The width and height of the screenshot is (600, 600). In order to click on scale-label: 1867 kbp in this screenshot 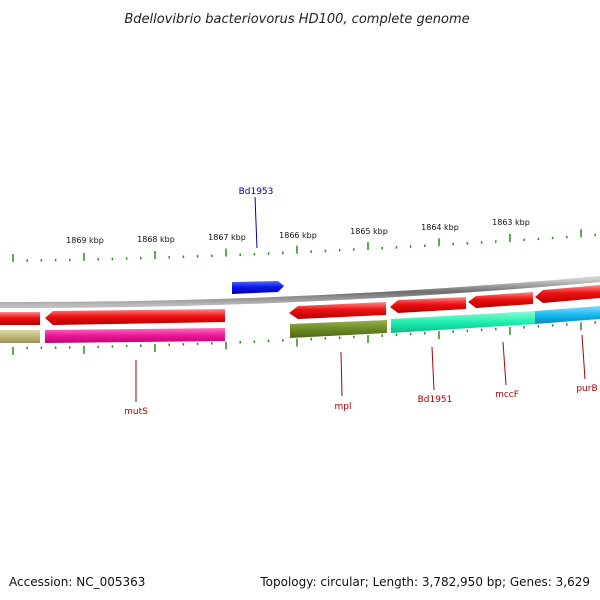, I will do `click(227, 237)`.